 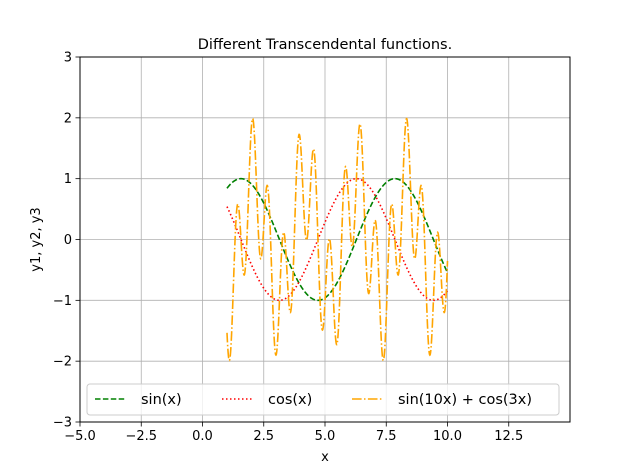 I want to click on x-tick-label: 2.5, so click(x=263, y=436).